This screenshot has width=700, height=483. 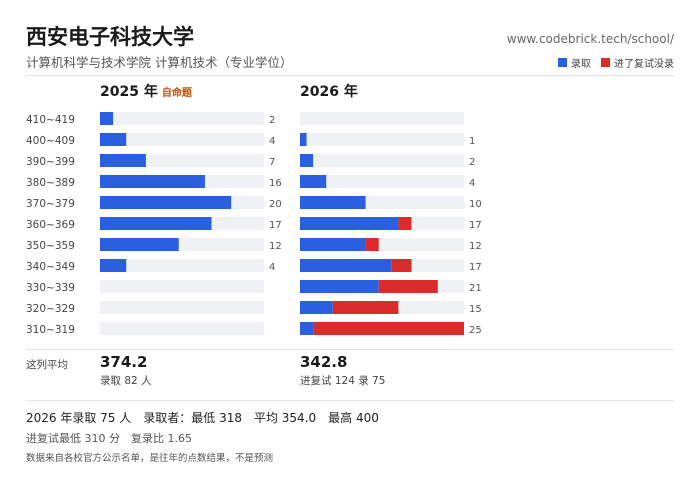 I want to click on data-label: 1, so click(x=472, y=141).